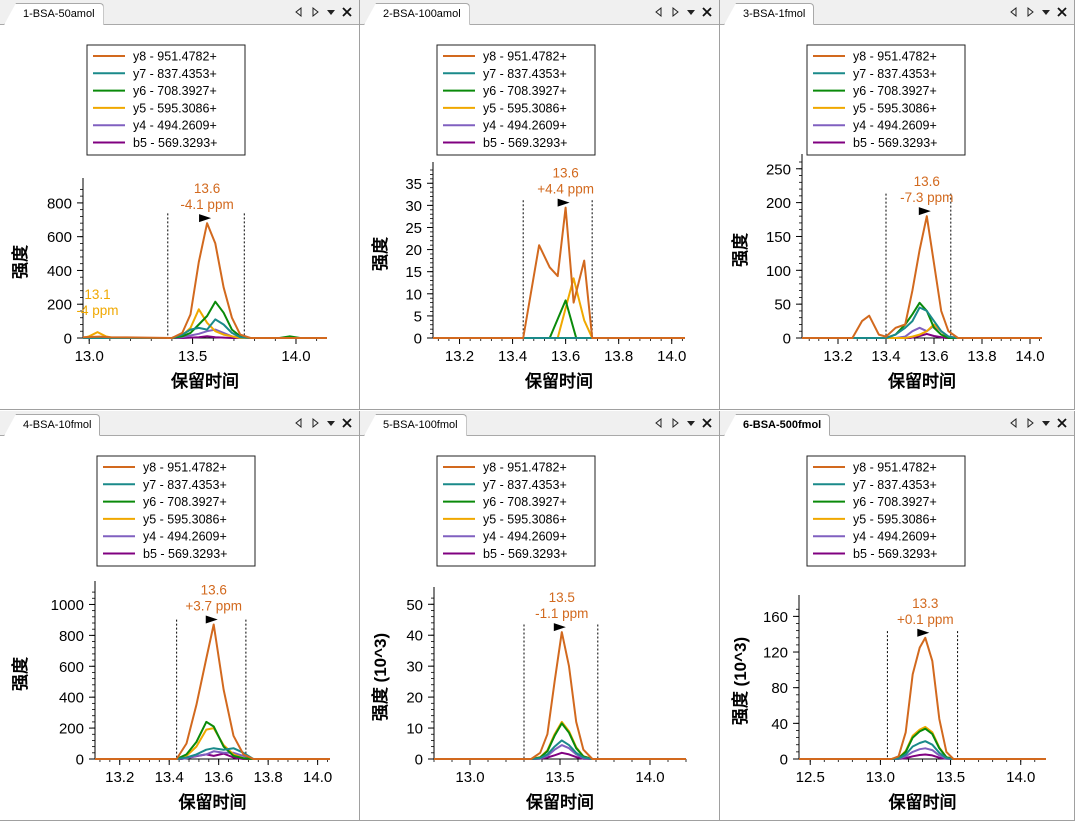  What do you see at coordinates (52, 425) in the screenshot?
I see `panel-tab: 4-BSA-10fmol` at bounding box center [52, 425].